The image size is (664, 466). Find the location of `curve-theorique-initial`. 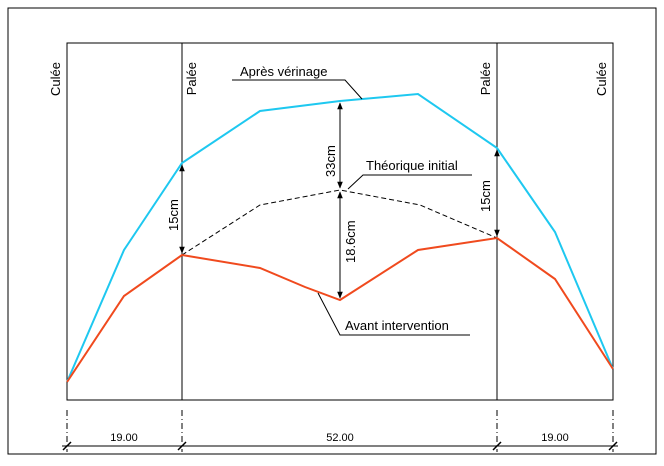

curve-theorique-initial is located at coordinates (339, 222).